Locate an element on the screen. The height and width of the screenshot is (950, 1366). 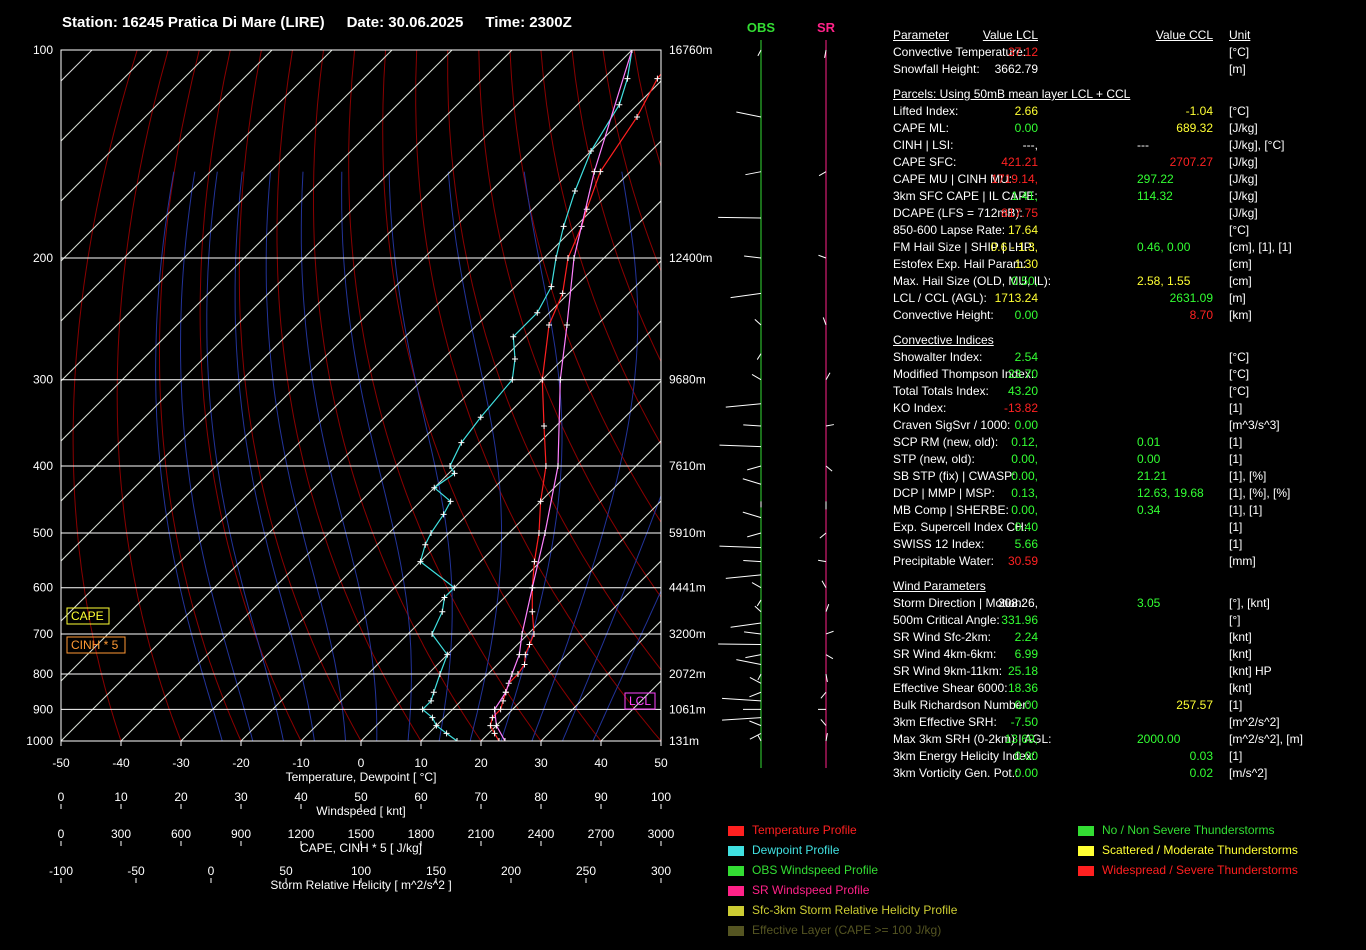
secondary-tick-label: 50 is located at coordinates (286, 871).